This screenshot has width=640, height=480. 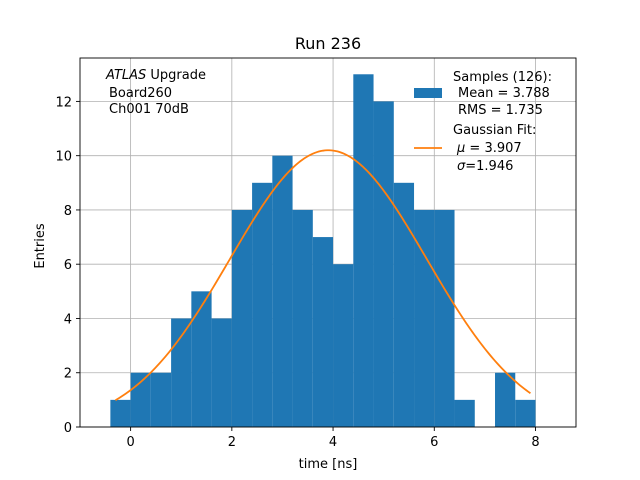 I want to click on x-tick-label: 6, so click(x=434, y=442).